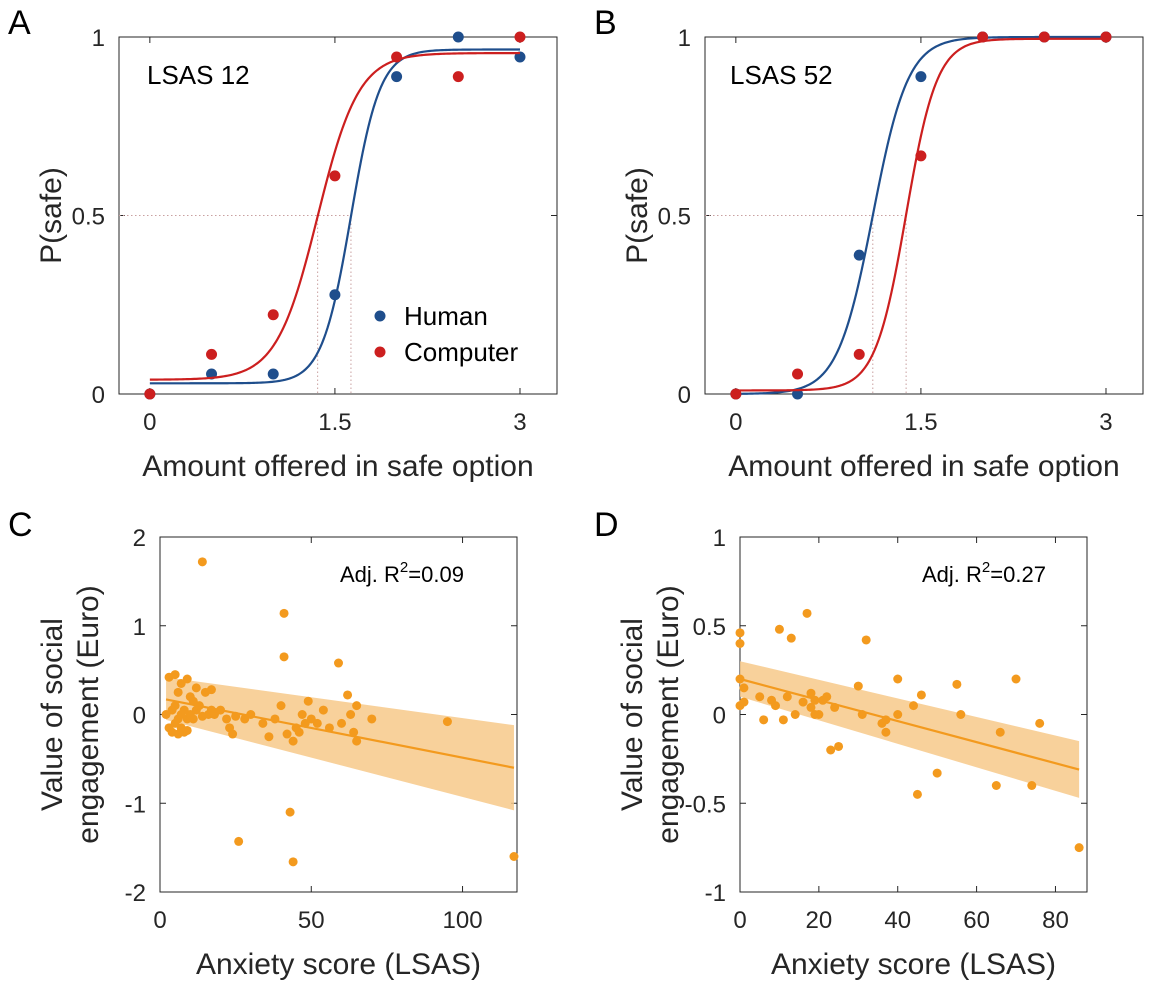 This screenshot has height=995, width=1171. I want to click on panel-letter: D, so click(606, 525).